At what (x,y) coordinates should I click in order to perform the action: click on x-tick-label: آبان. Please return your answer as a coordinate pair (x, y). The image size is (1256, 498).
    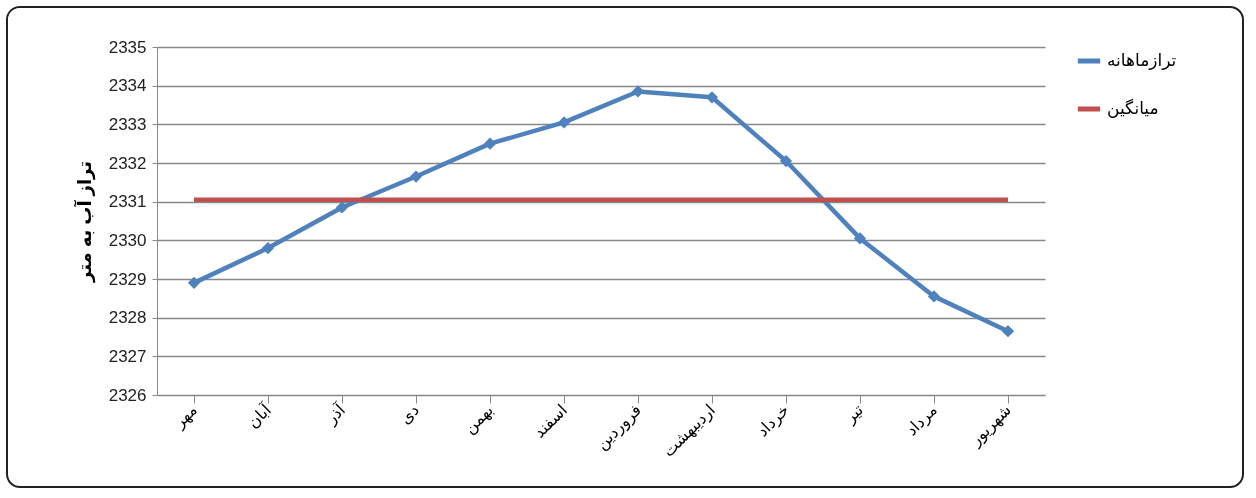
    Looking at the image, I should click on (259, 415).